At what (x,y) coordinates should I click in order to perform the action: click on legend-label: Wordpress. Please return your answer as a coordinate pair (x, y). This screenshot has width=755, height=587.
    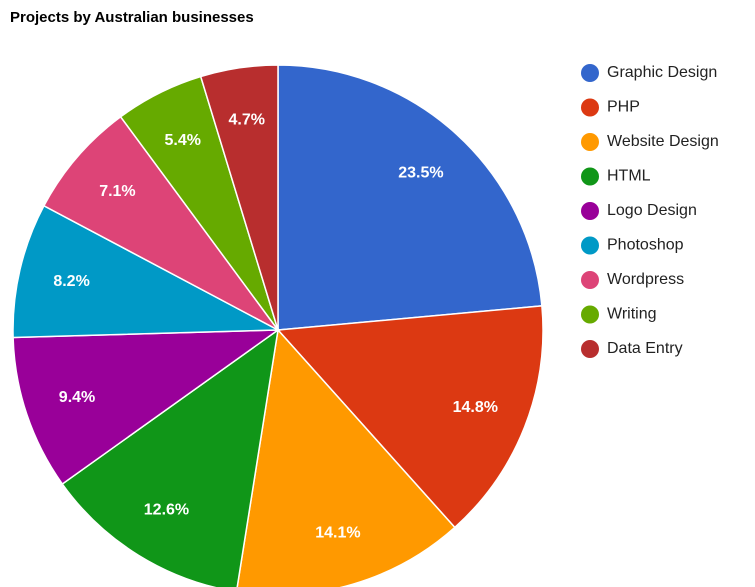
    Looking at the image, I should click on (645, 279).